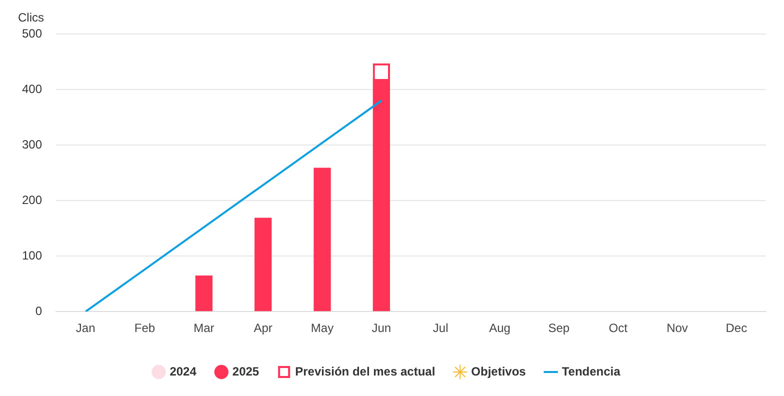 This screenshot has width=784, height=396. Describe the element at coordinates (145, 328) in the screenshot. I see `x-tick-label: Feb` at that location.